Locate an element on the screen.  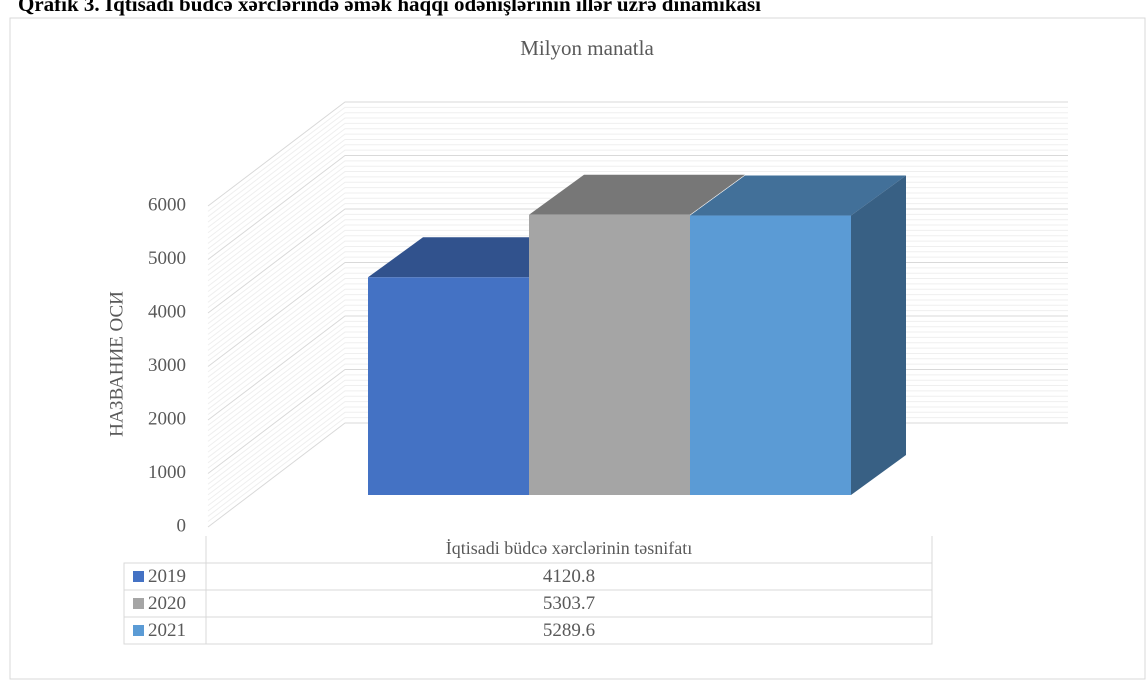
table-value: 4120.8 is located at coordinates (569, 576).